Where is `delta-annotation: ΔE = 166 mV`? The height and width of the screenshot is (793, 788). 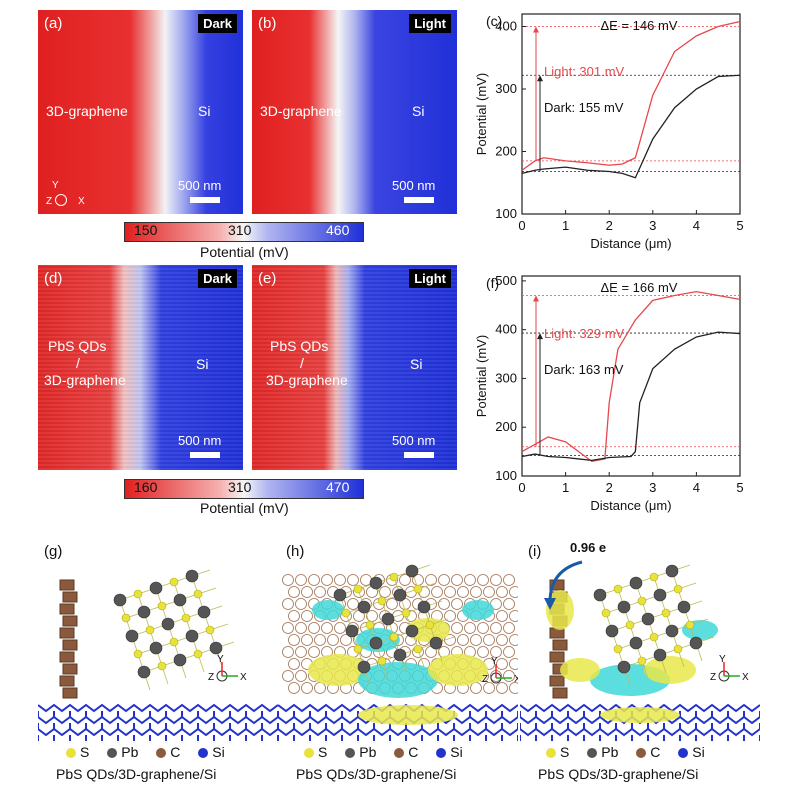
delta-annotation: ΔE = 166 mV is located at coordinates (639, 287).